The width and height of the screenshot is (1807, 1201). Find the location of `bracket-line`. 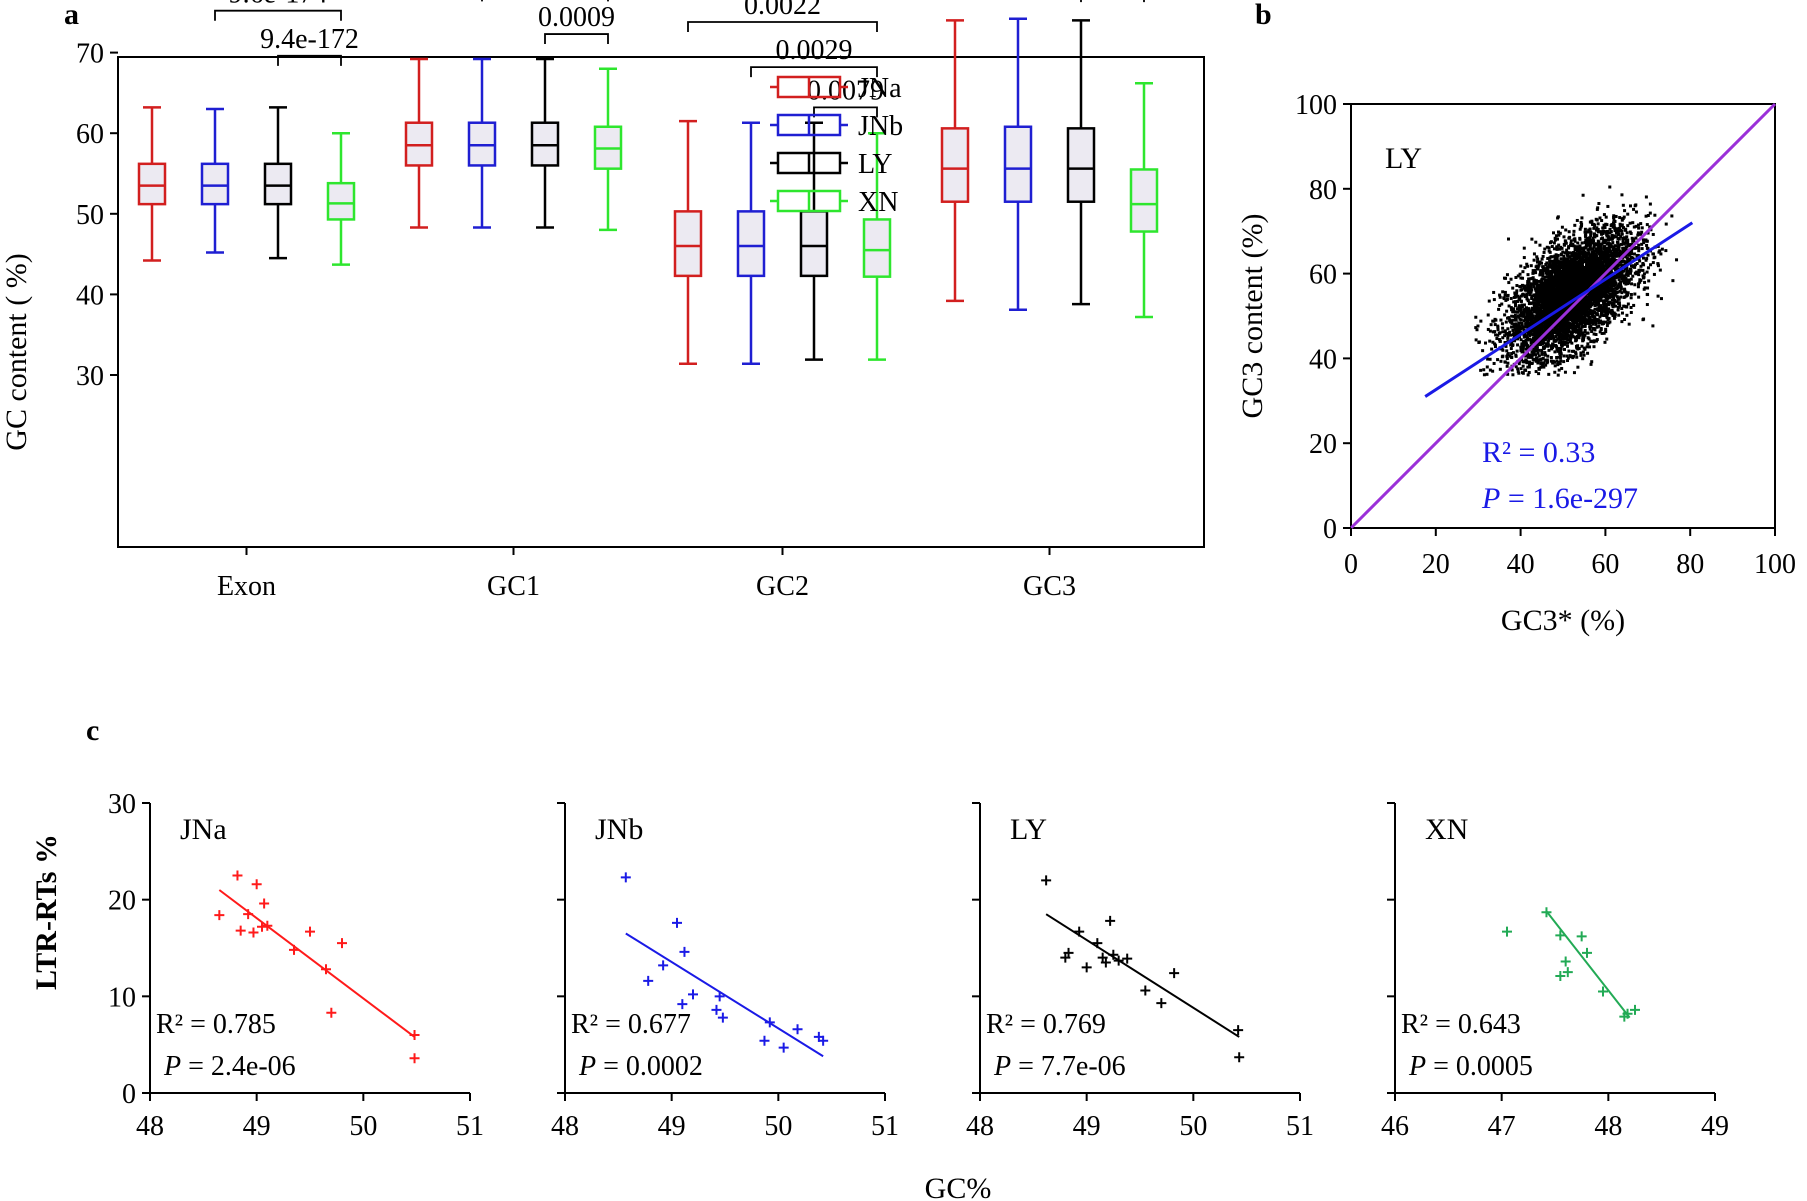

bracket-line is located at coordinates (1112, 1).